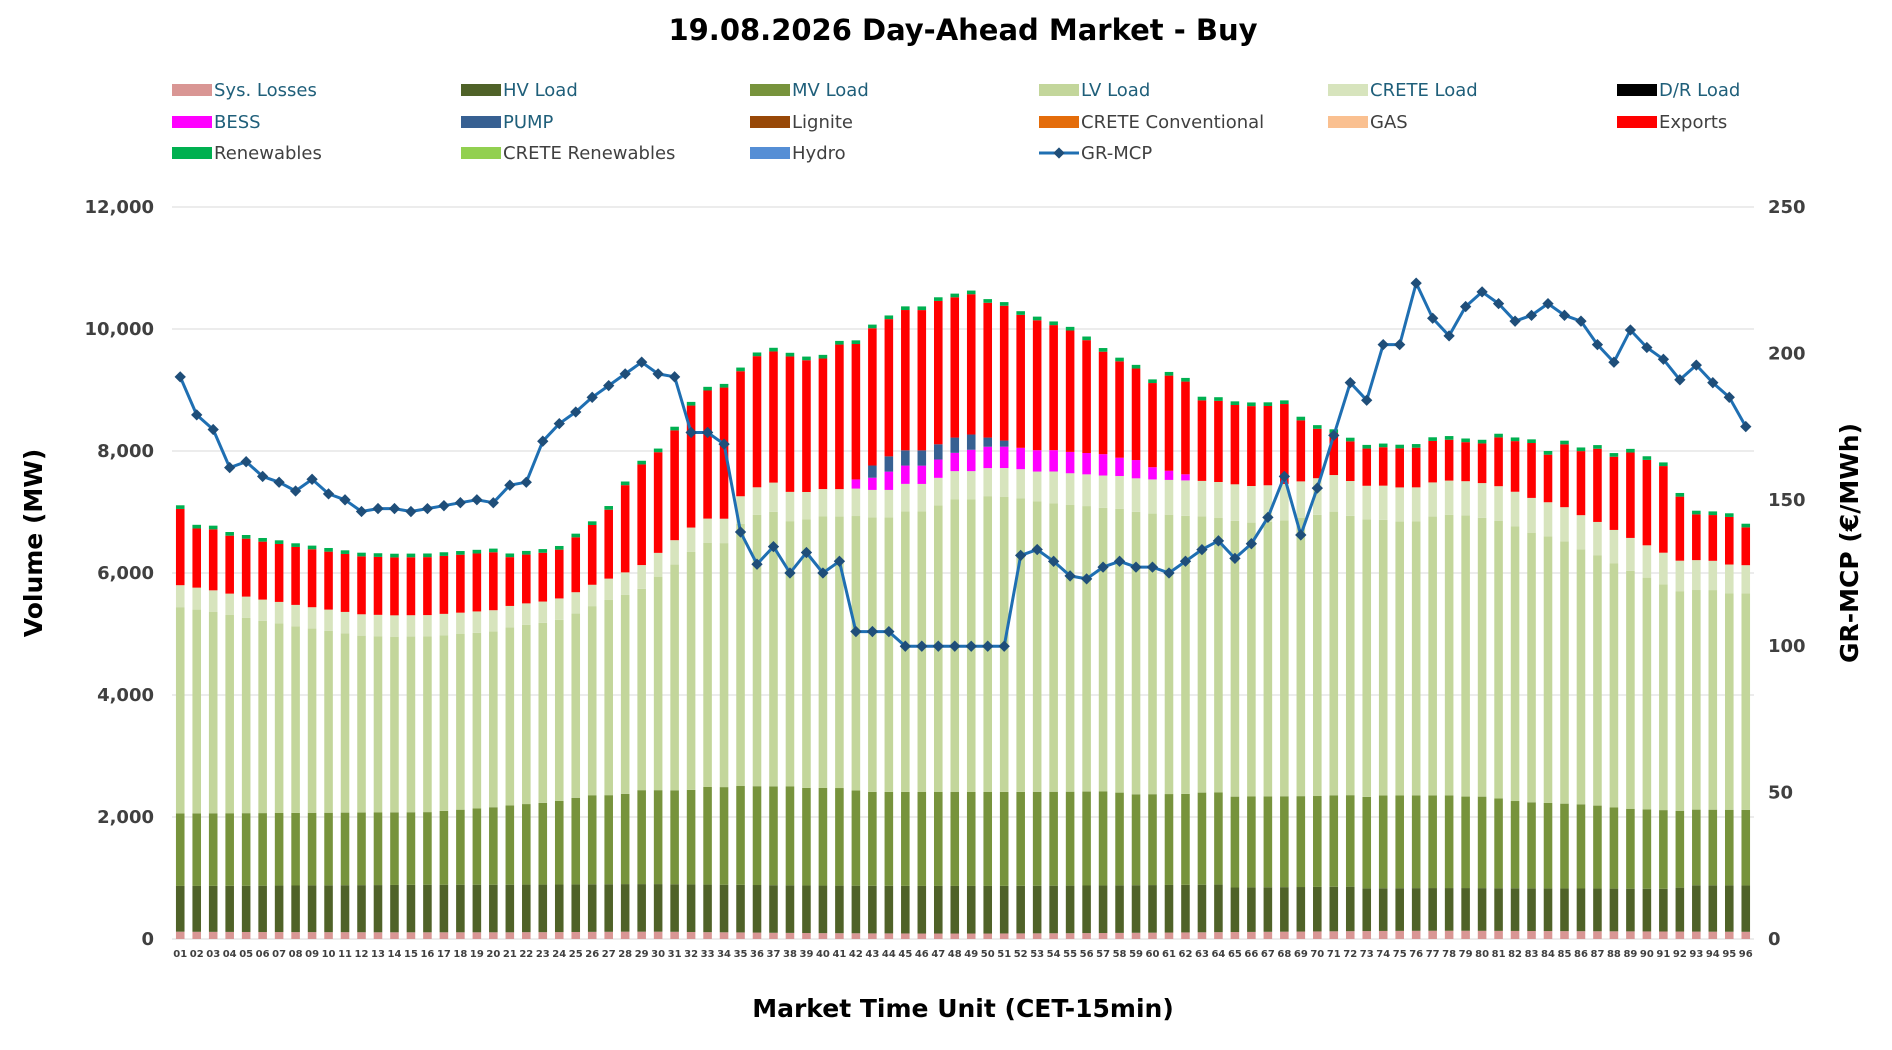  Describe the element at coordinates (819, 153) in the screenshot. I see `legend-label: Hydro` at that location.